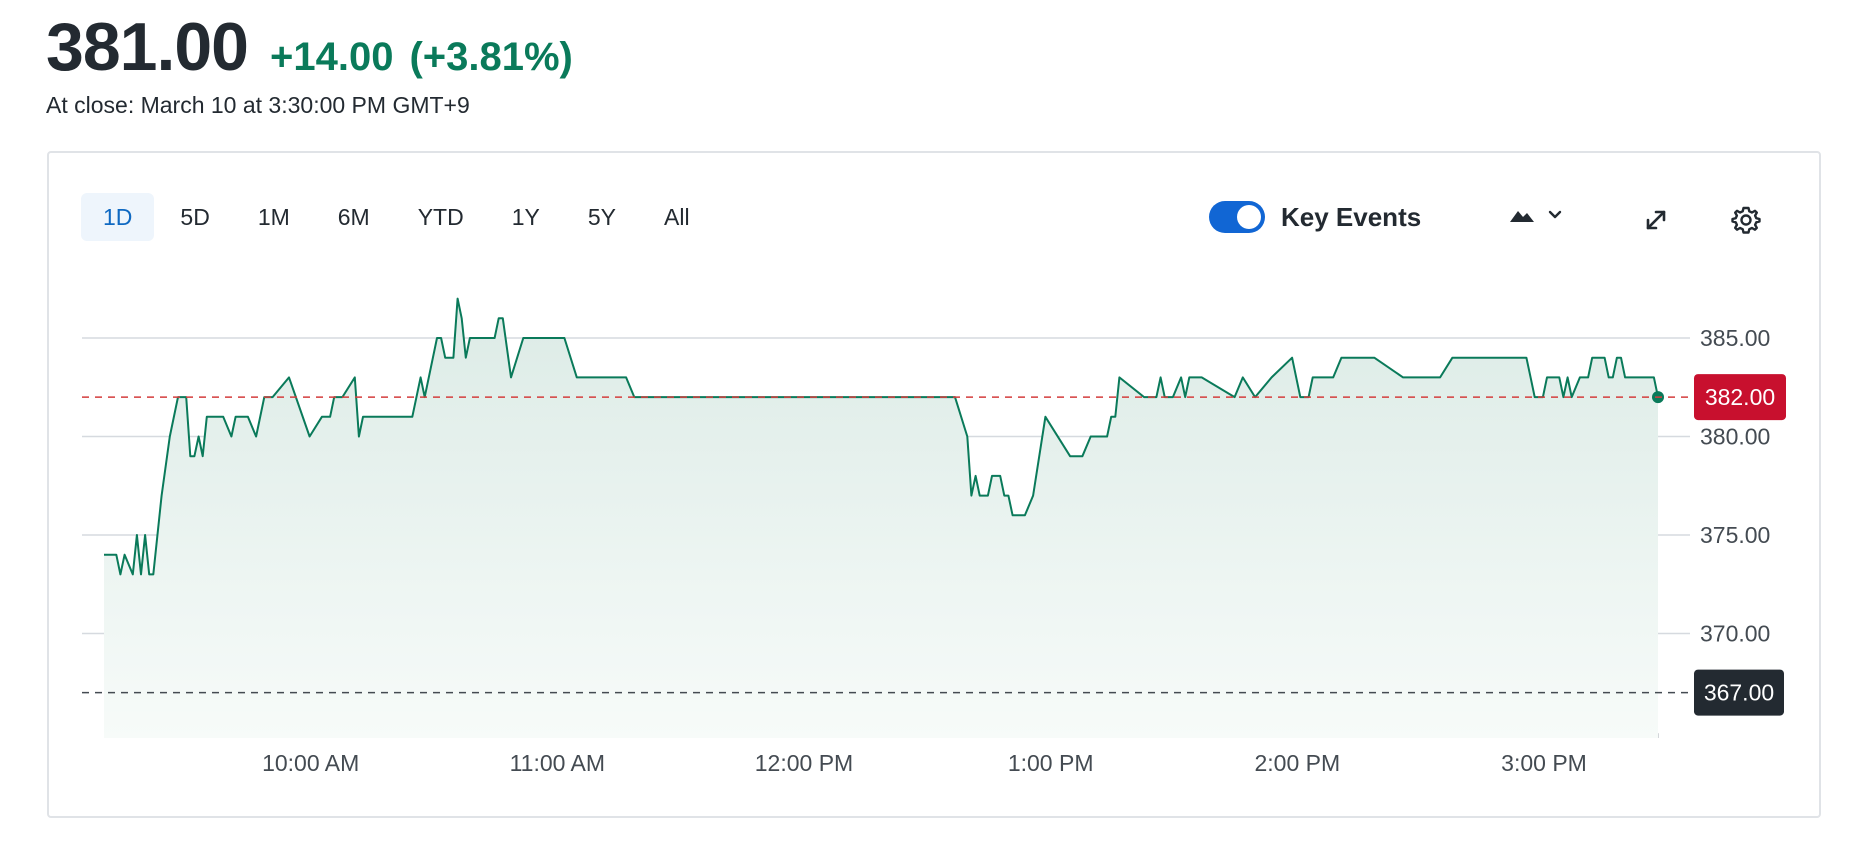 This screenshot has width=1852, height=850. I want to click on key-events-toggle, so click(1237, 217).